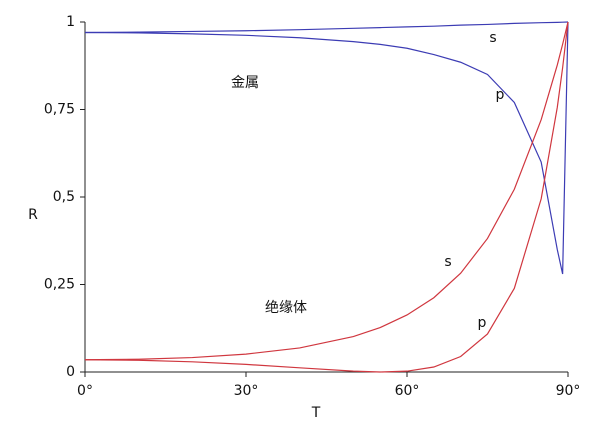 The image size is (600, 436). What do you see at coordinates (70, 372) in the screenshot?
I see `y-tick-label: 0` at bounding box center [70, 372].